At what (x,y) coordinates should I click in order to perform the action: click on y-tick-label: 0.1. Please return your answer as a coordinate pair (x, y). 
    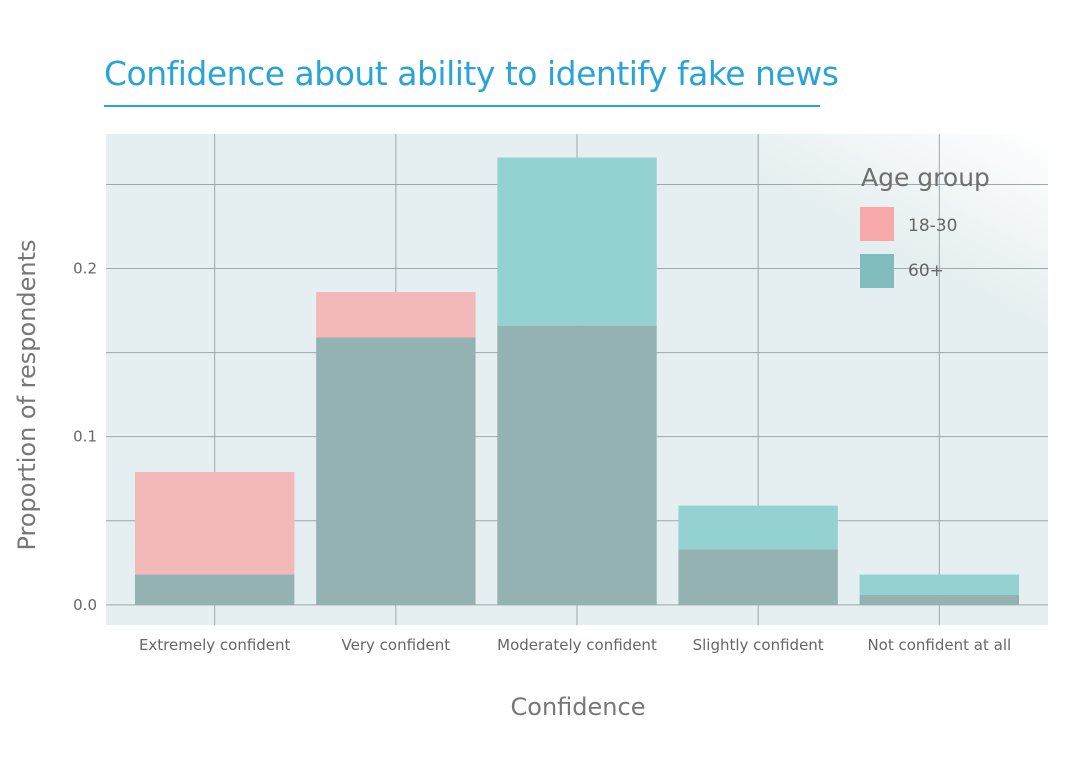
    Looking at the image, I should click on (85, 437).